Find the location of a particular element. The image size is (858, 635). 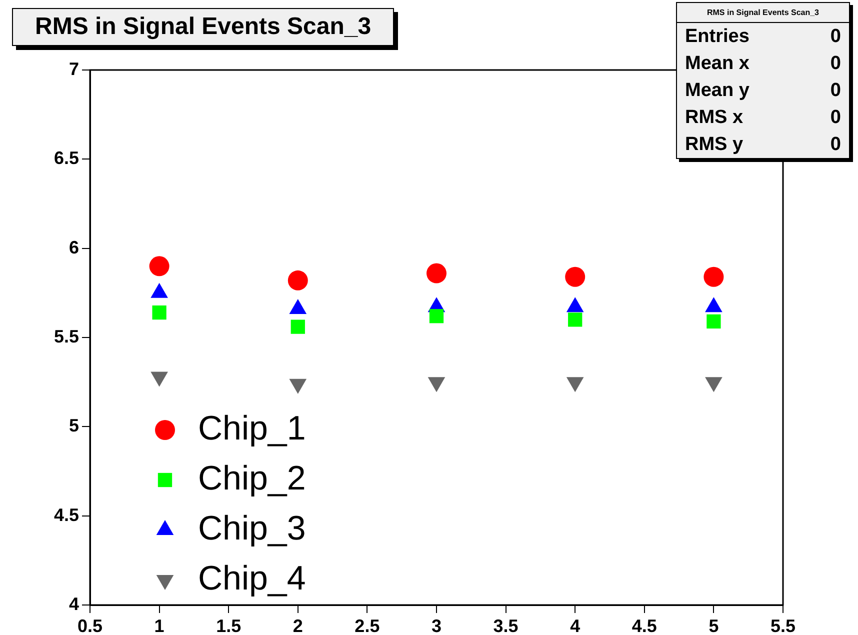

y-tick-label: 6.5 is located at coordinates (66, 158).